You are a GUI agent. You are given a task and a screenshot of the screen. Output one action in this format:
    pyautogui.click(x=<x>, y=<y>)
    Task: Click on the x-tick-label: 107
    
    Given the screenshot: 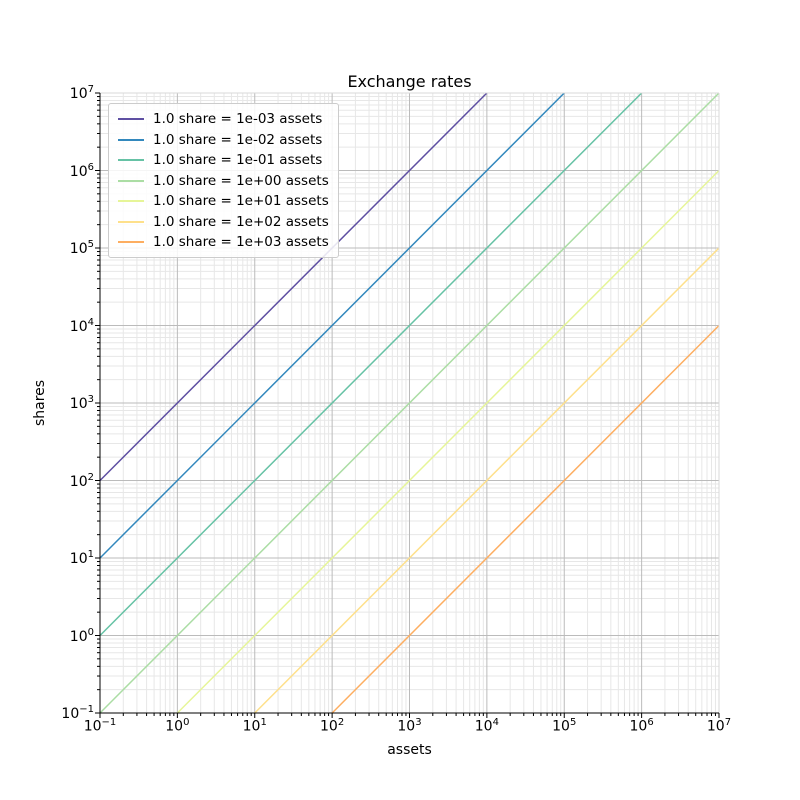 What is the action you would take?
    pyautogui.click(x=719, y=726)
    